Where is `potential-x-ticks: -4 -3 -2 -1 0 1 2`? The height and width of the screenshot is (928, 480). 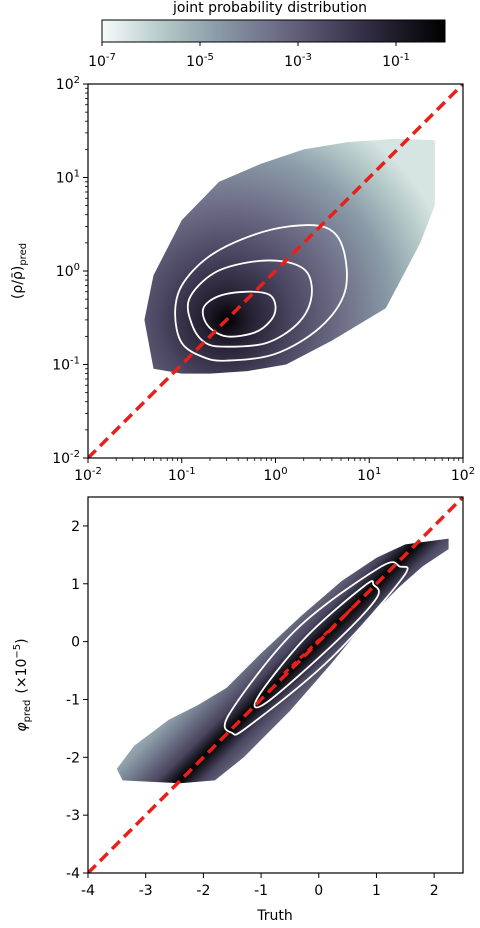 potential-x-ticks: -4 -3 -2 -1 0 1 2 is located at coordinates (260, 886).